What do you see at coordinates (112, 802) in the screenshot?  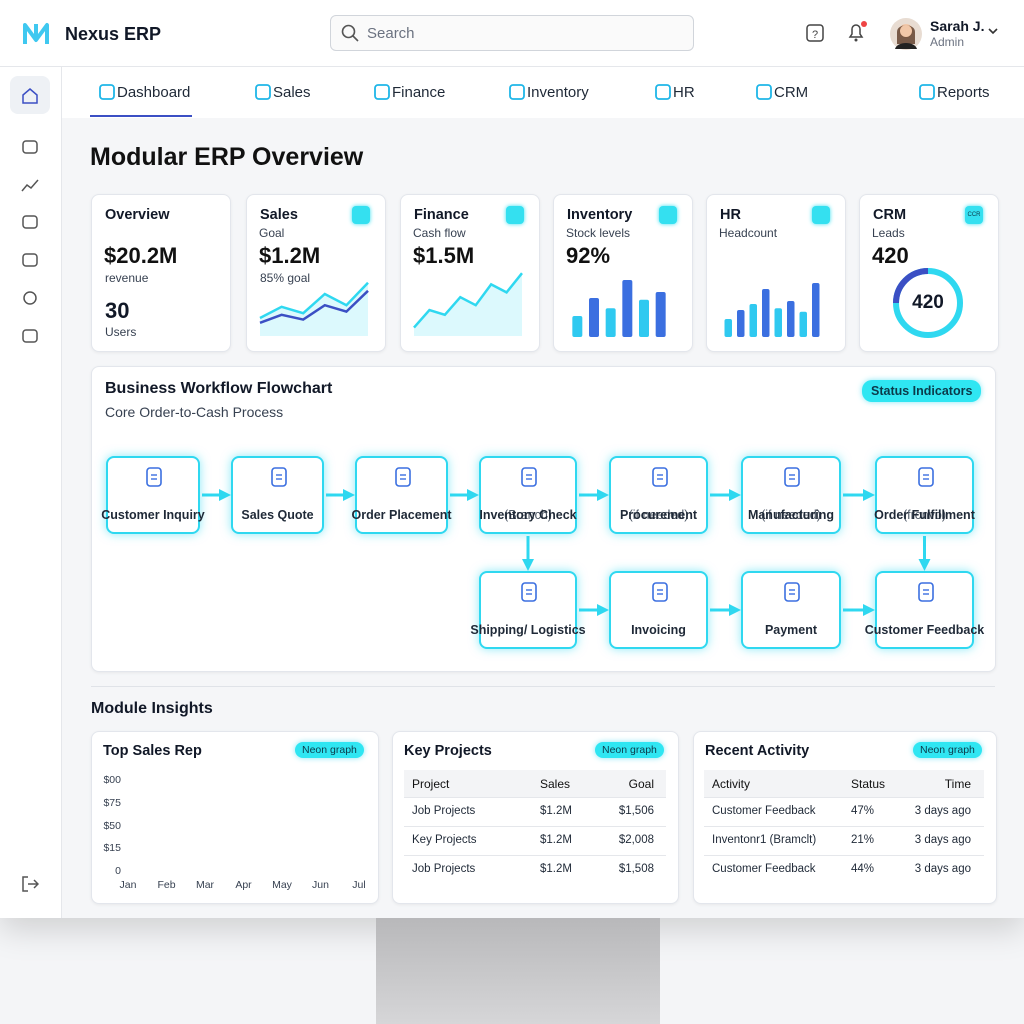 I see `y-tick-label: $75` at bounding box center [112, 802].